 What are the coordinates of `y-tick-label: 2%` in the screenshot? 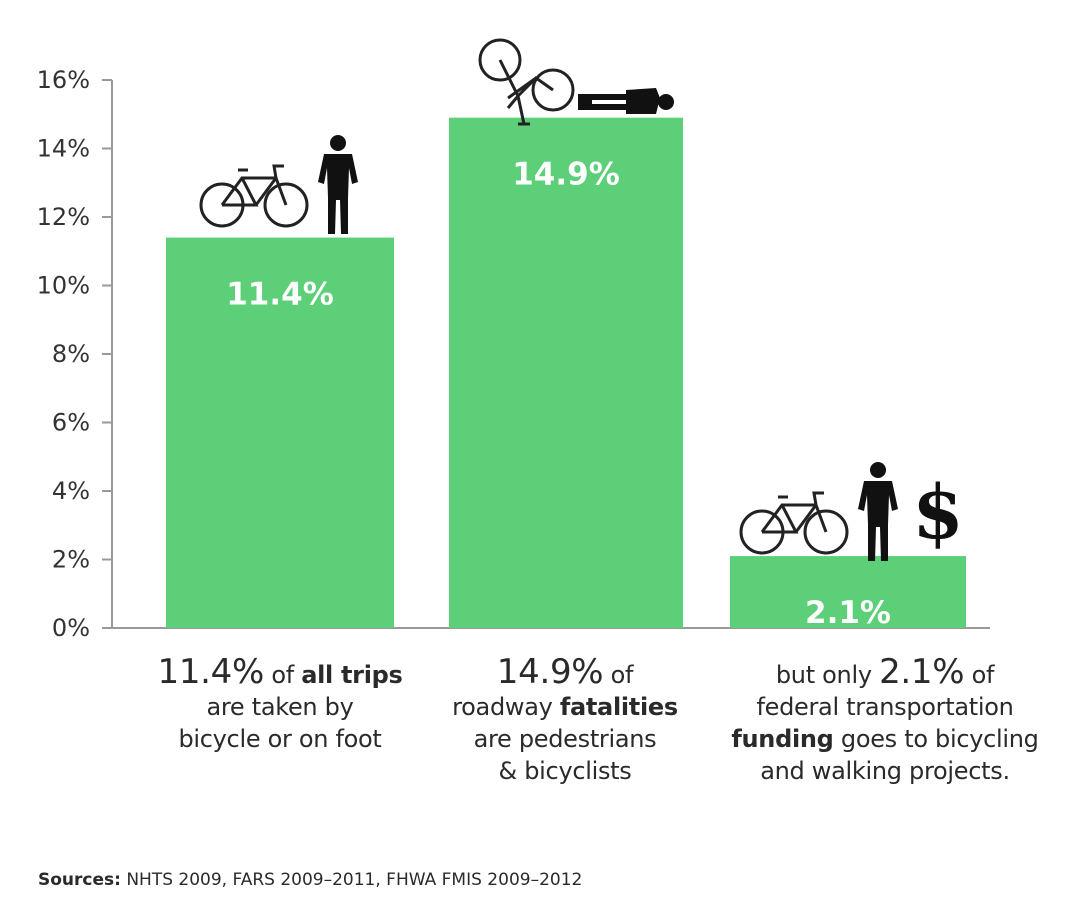 It's located at (71, 560).